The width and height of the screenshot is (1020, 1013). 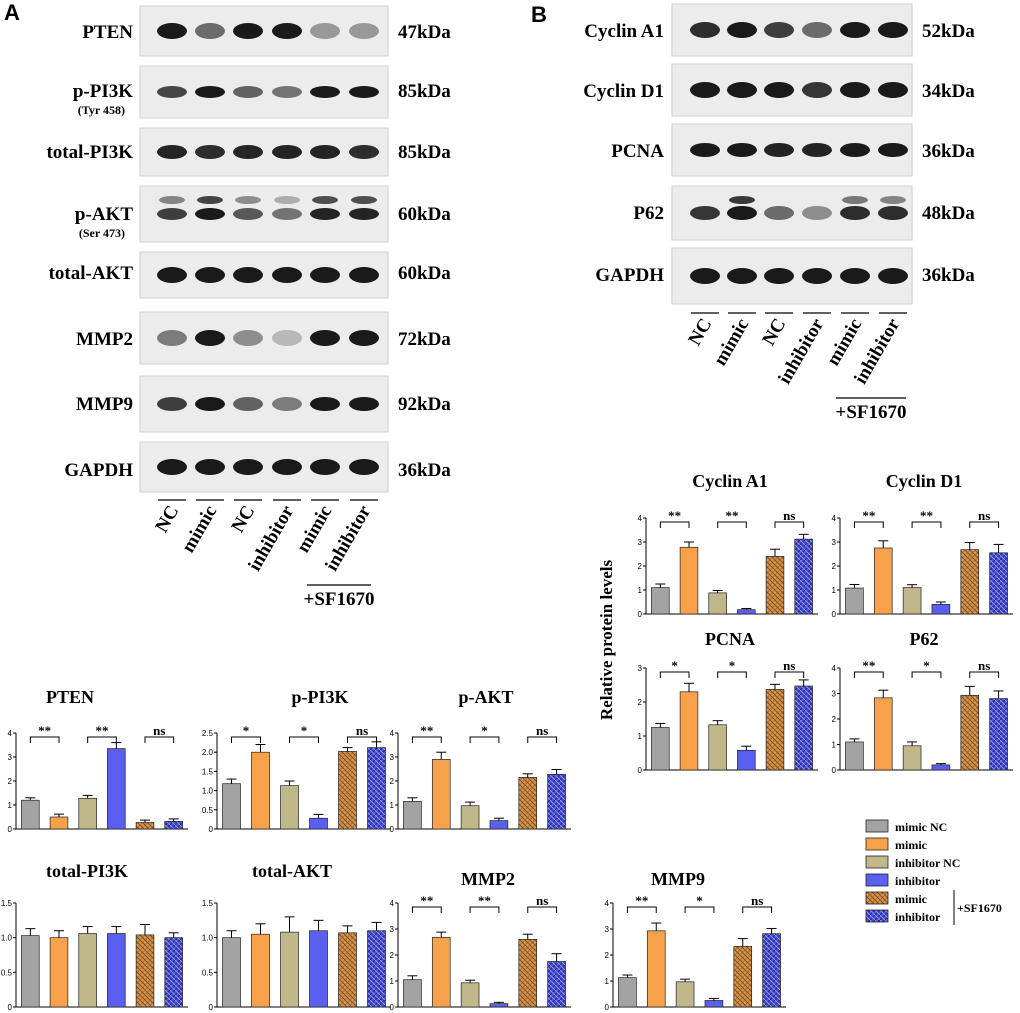 I want to click on blot-protein-label: P62, so click(x=648, y=213).